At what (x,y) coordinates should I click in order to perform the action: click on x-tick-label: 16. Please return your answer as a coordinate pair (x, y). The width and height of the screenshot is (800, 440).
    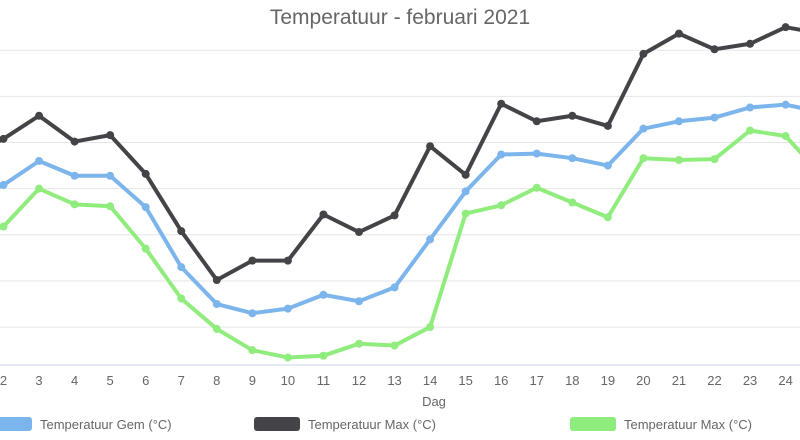
    Looking at the image, I should click on (501, 380).